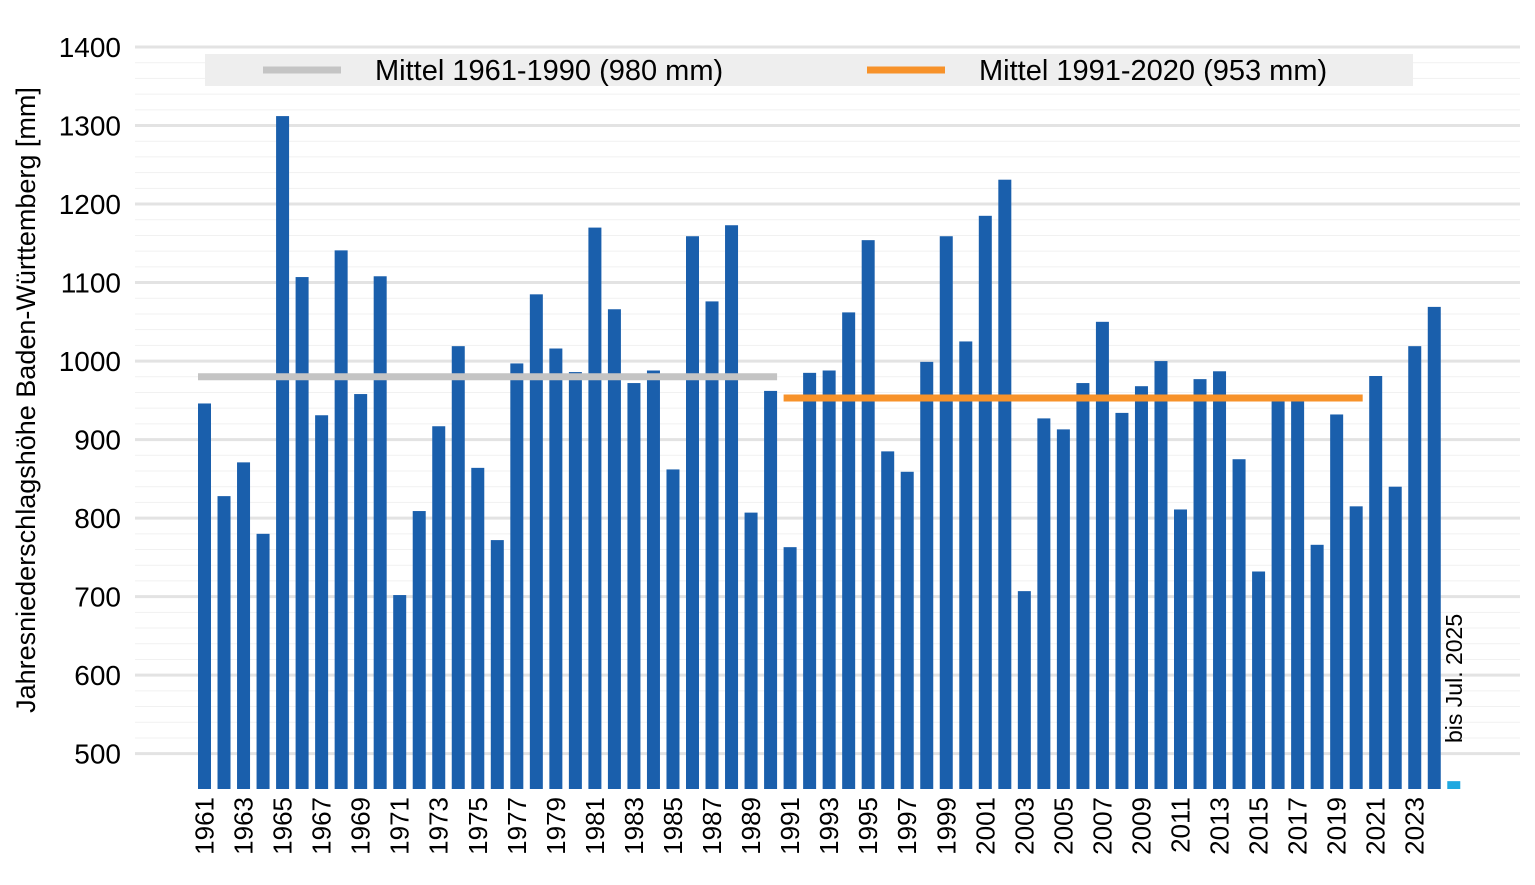 The image size is (1535, 885). I want to click on bar-1966, so click(302, 533).